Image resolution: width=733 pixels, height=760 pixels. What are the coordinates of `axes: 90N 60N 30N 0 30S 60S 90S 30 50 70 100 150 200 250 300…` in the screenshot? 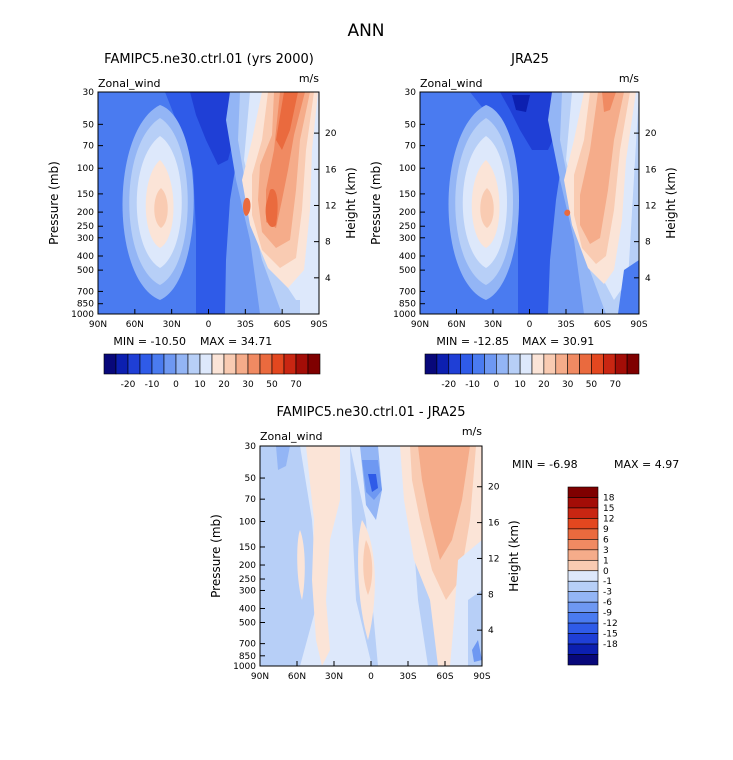 It's located at (202, 209).